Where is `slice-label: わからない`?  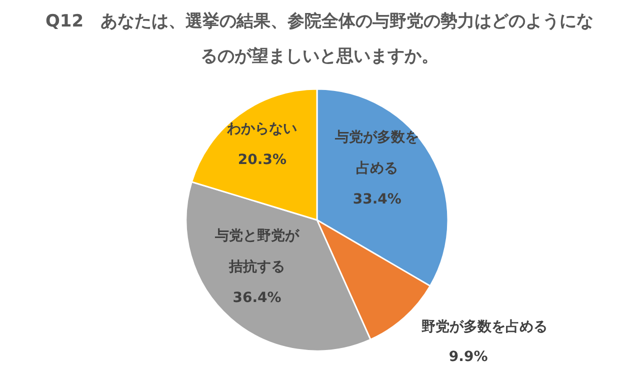
slice-label: わからない is located at coordinates (262, 129).